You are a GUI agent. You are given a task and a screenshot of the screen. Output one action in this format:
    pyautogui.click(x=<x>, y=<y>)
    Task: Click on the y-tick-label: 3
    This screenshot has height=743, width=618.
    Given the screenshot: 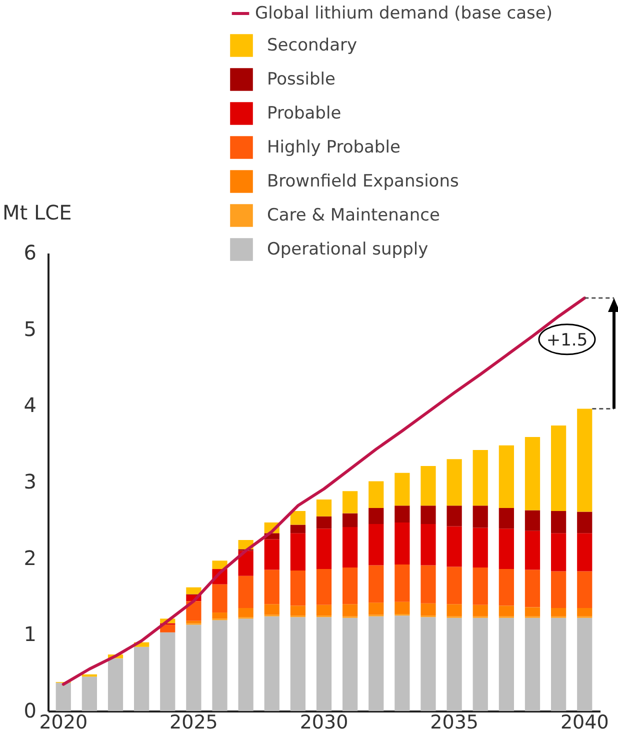 What is the action you would take?
    pyautogui.click(x=30, y=482)
    